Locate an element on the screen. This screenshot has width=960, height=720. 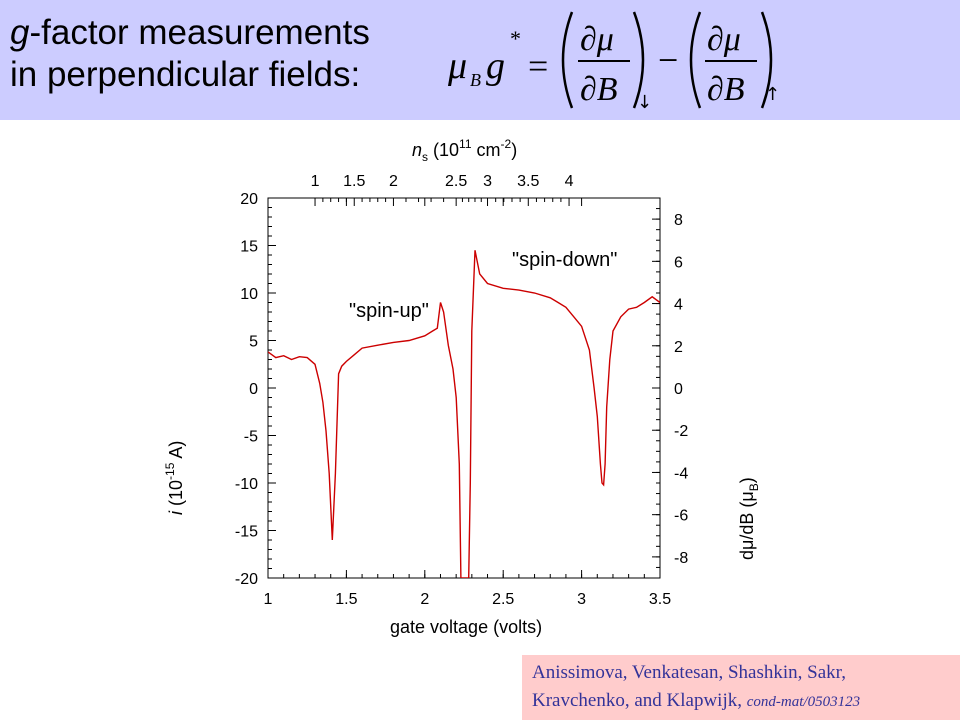
y-tick-label: 5 is located at coordinates (253, 342).